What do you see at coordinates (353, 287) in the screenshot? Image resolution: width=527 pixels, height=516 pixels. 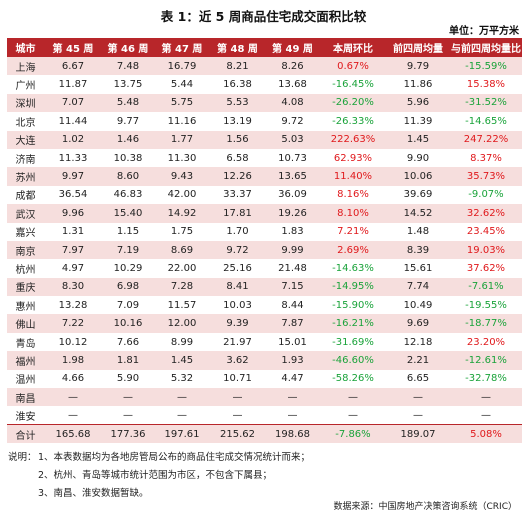 I see `value-cell: -14.95%` at bounding box center [353, 287].